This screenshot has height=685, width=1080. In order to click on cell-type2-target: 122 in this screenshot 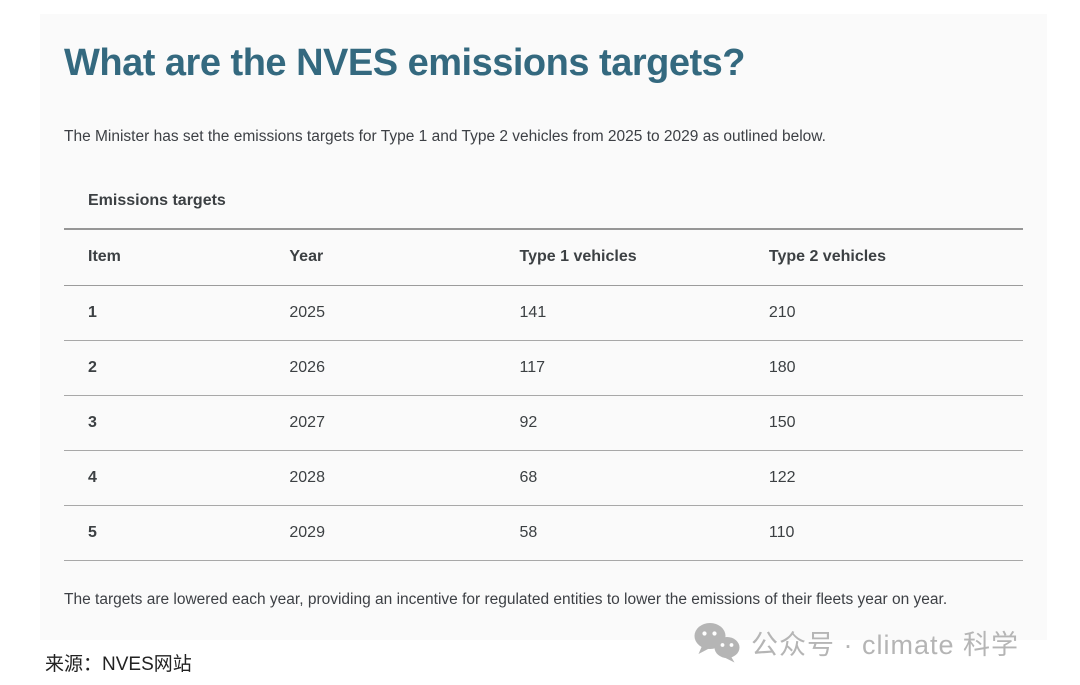, I will do `click(782, 477)`.